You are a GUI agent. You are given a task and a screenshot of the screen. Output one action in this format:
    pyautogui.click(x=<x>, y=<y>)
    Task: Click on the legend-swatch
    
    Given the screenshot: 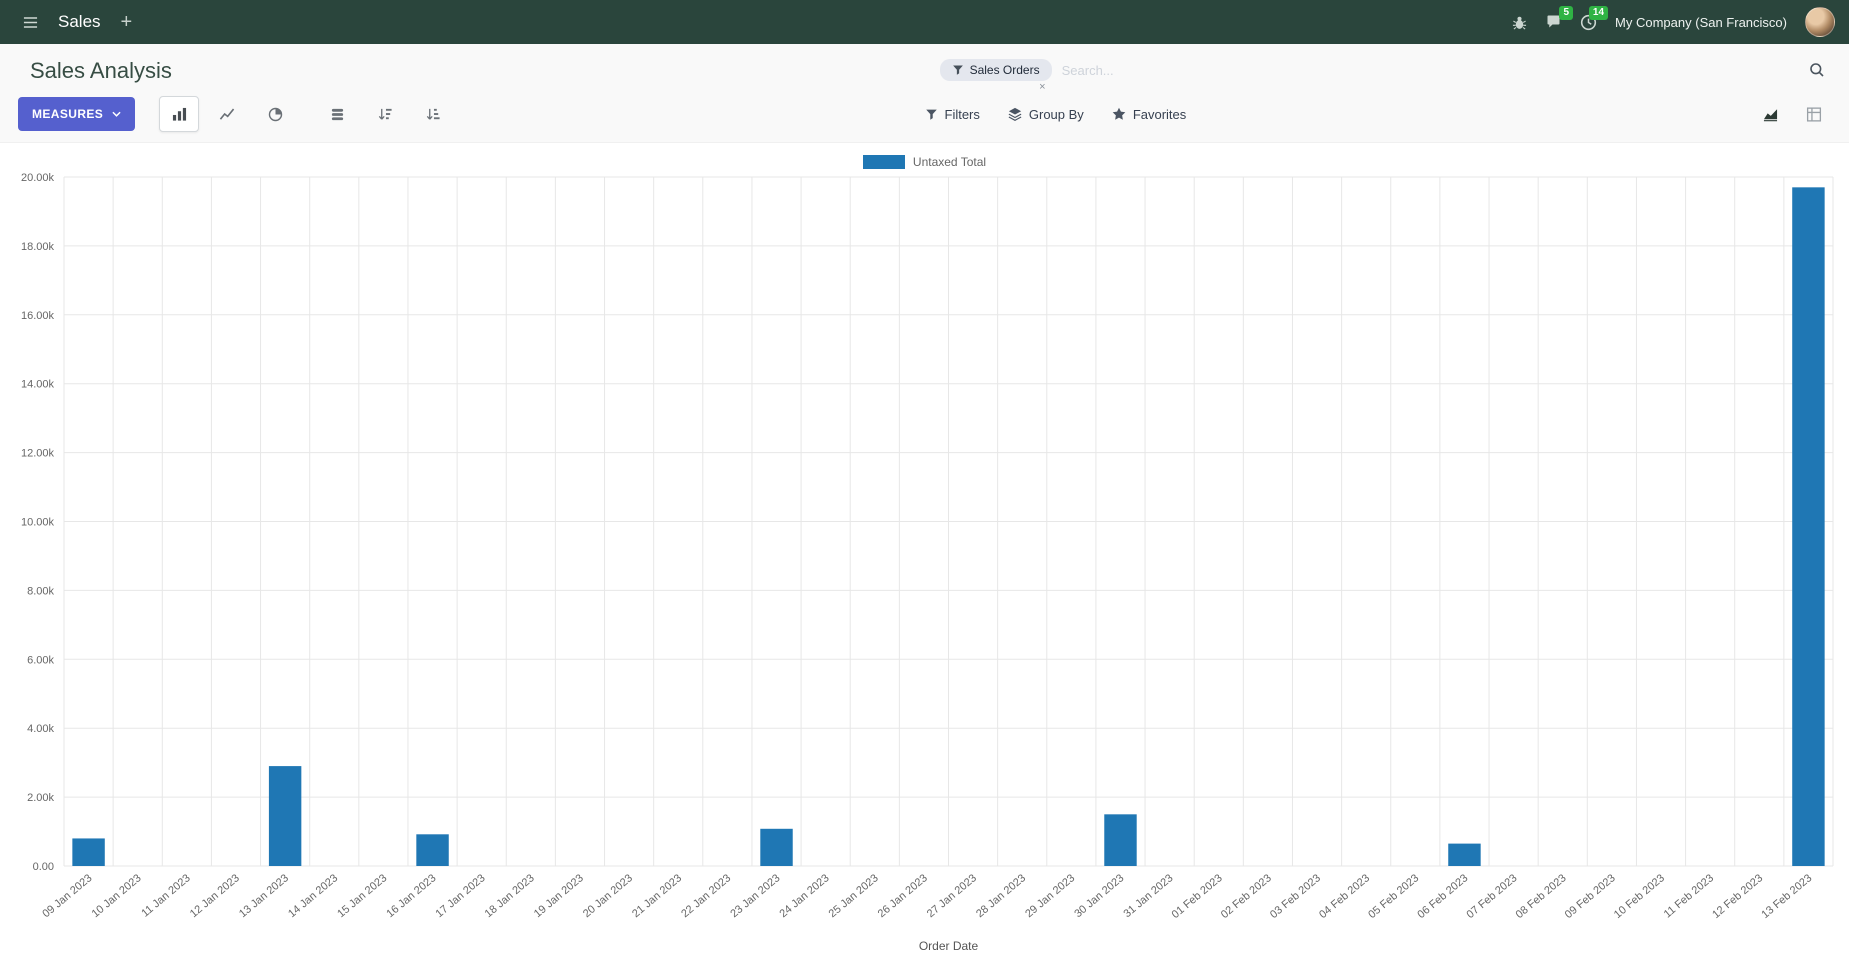 What is the action you would take?
    pyautogui.click(x=883, y=162)
    